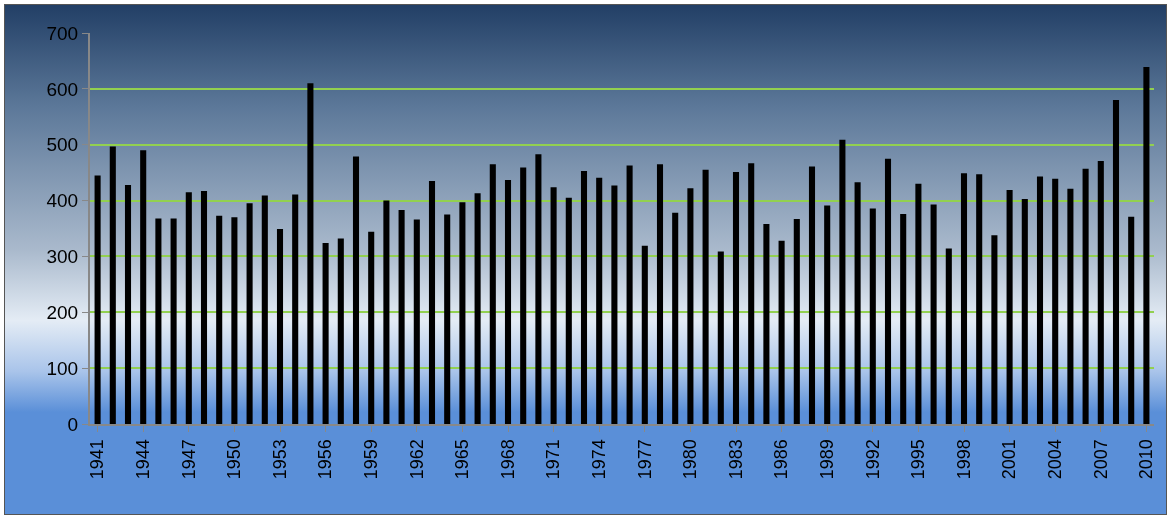  I want to click on x-tick-label: 1989, so click(827, 459).